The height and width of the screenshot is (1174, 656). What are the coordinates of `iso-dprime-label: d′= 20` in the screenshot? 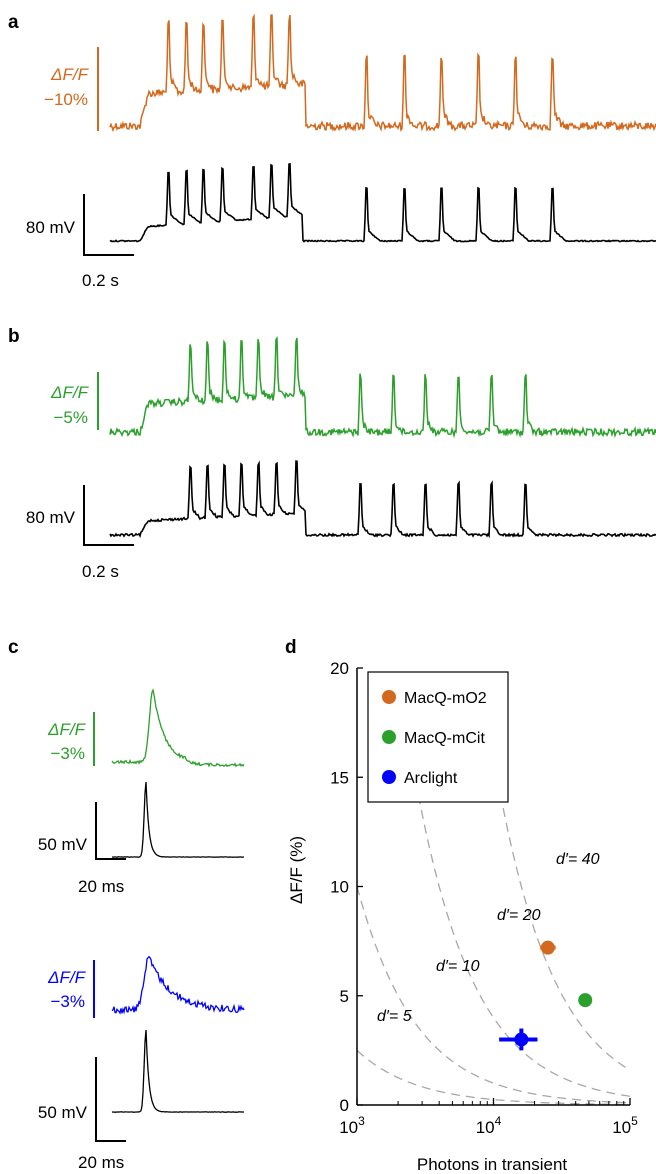 It's located at (519, 915).